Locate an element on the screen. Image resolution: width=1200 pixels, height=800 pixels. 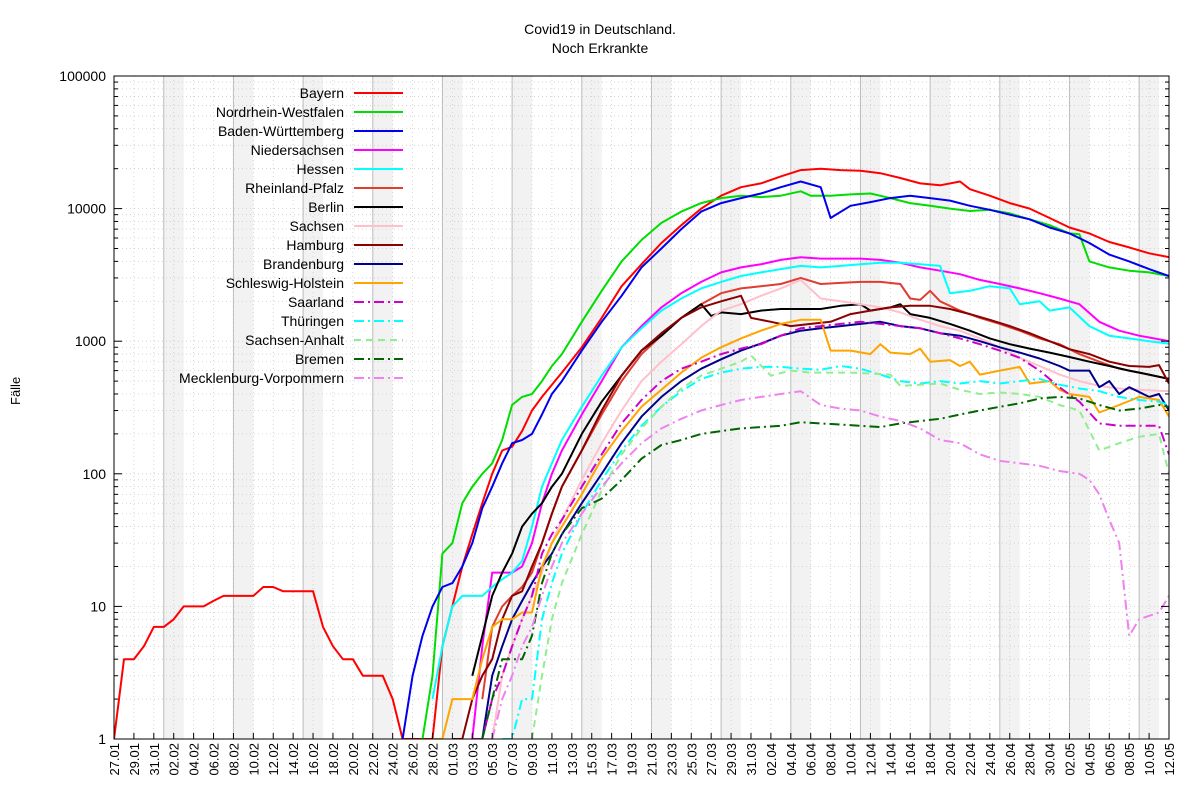
x-tick-label: 02.04 is located at coordinates (771, 759).